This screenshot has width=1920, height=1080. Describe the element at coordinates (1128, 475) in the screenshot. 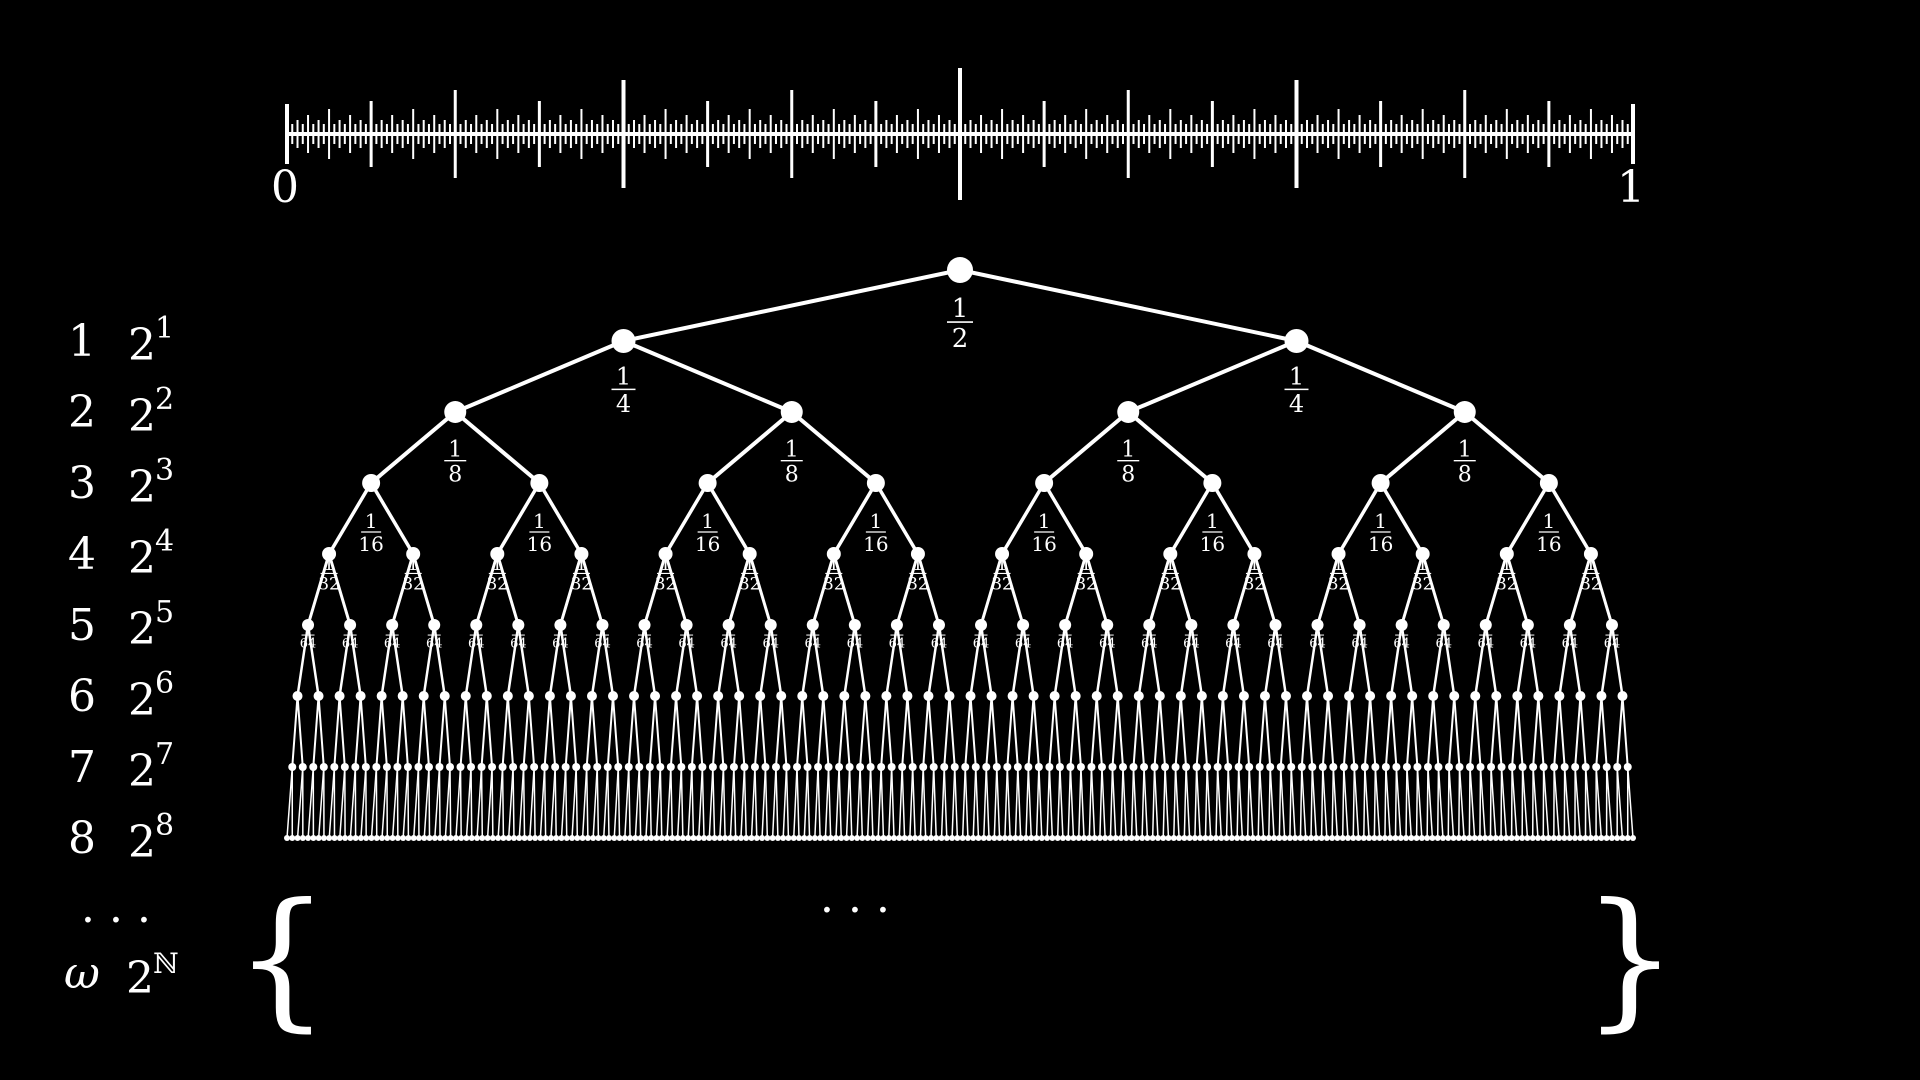

I see `fraction-denominator: 8` at that location.